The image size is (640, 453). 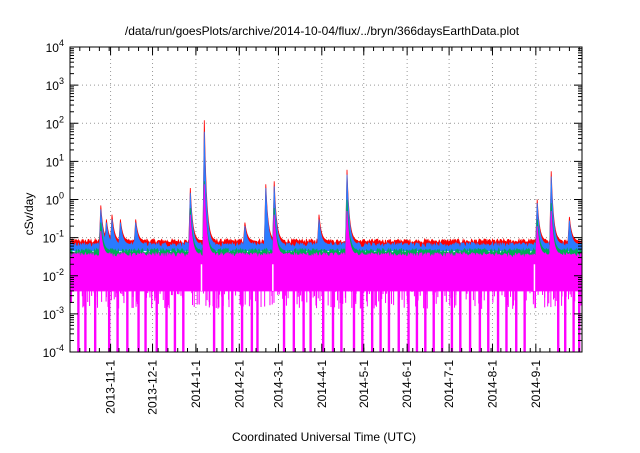 I want to click on x-tick-label: 2014-1-1, so click(x=196, y=384).